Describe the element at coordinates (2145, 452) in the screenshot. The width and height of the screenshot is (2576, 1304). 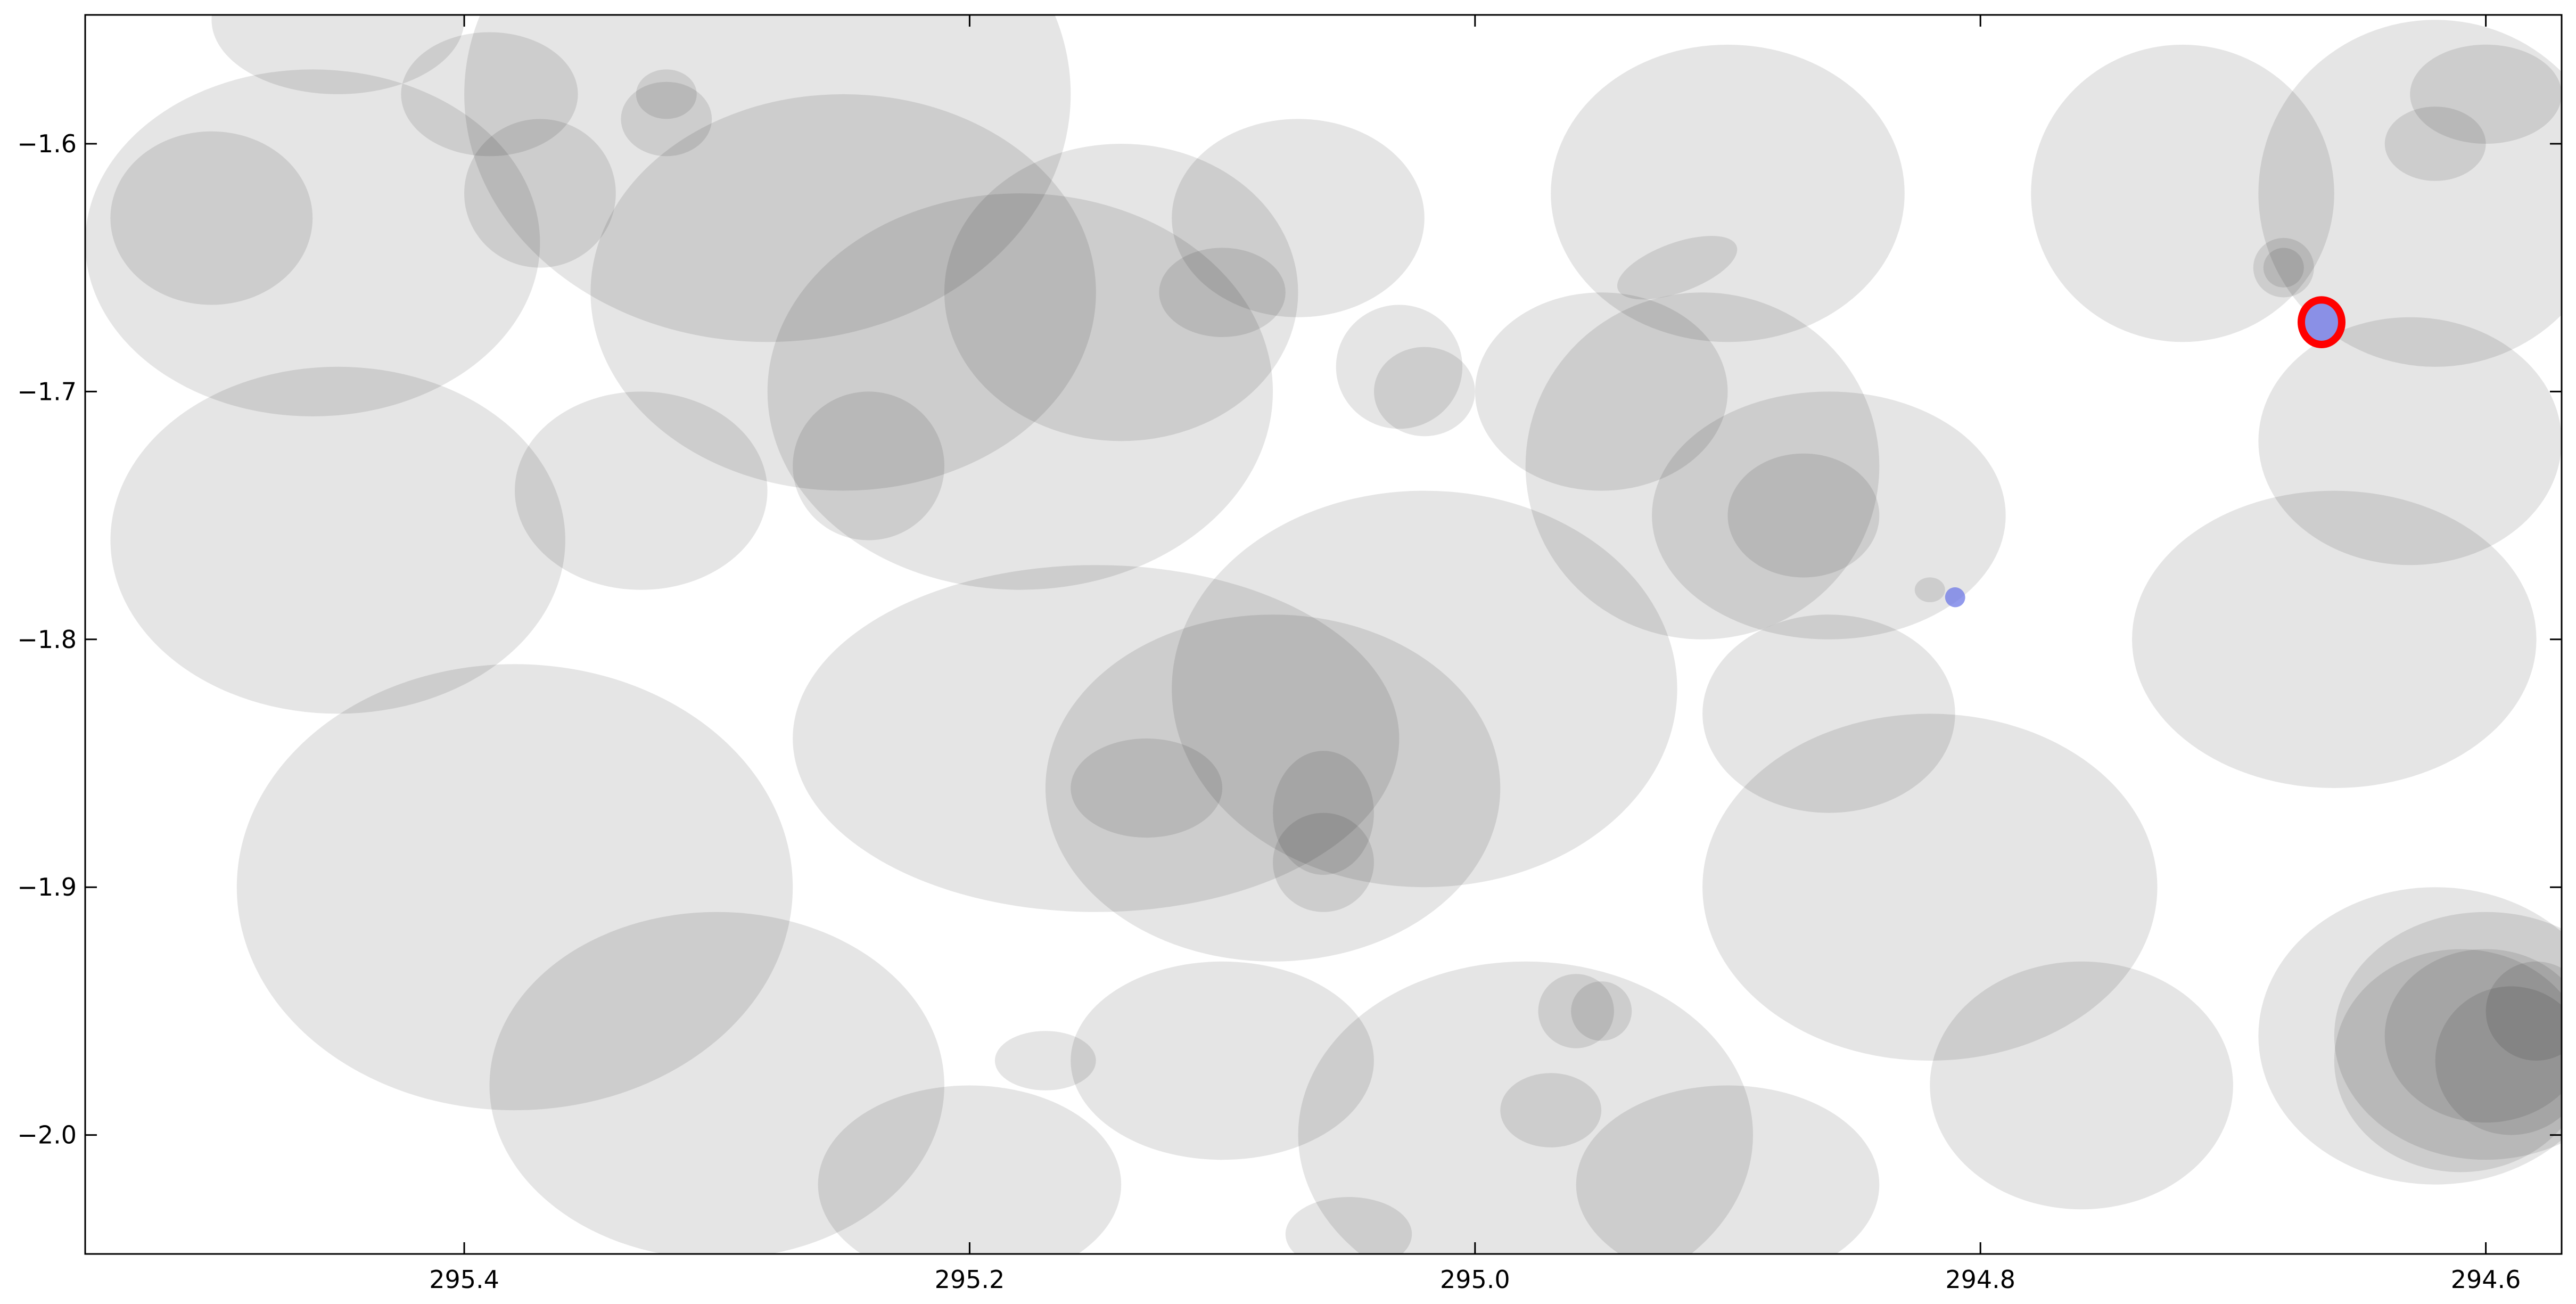
I see `markers` at that location.